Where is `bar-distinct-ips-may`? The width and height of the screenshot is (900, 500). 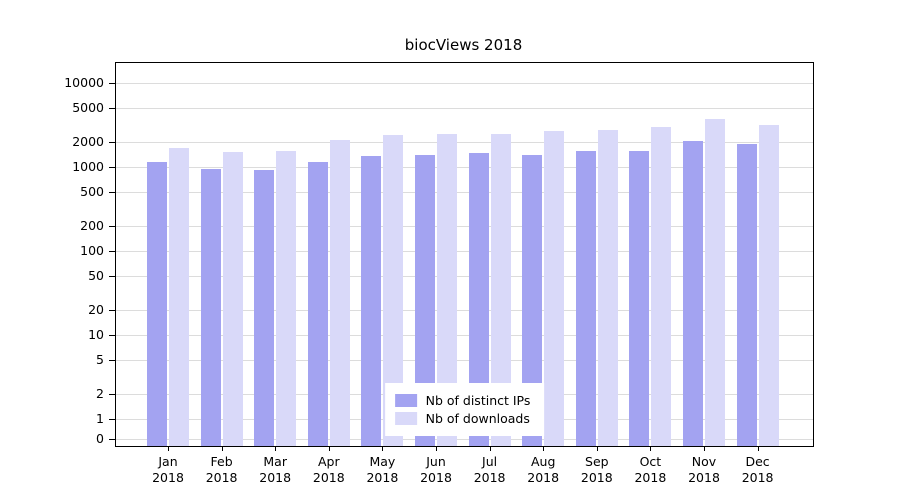
bar-distinct-ips-may is located at coordinates (371, 301).